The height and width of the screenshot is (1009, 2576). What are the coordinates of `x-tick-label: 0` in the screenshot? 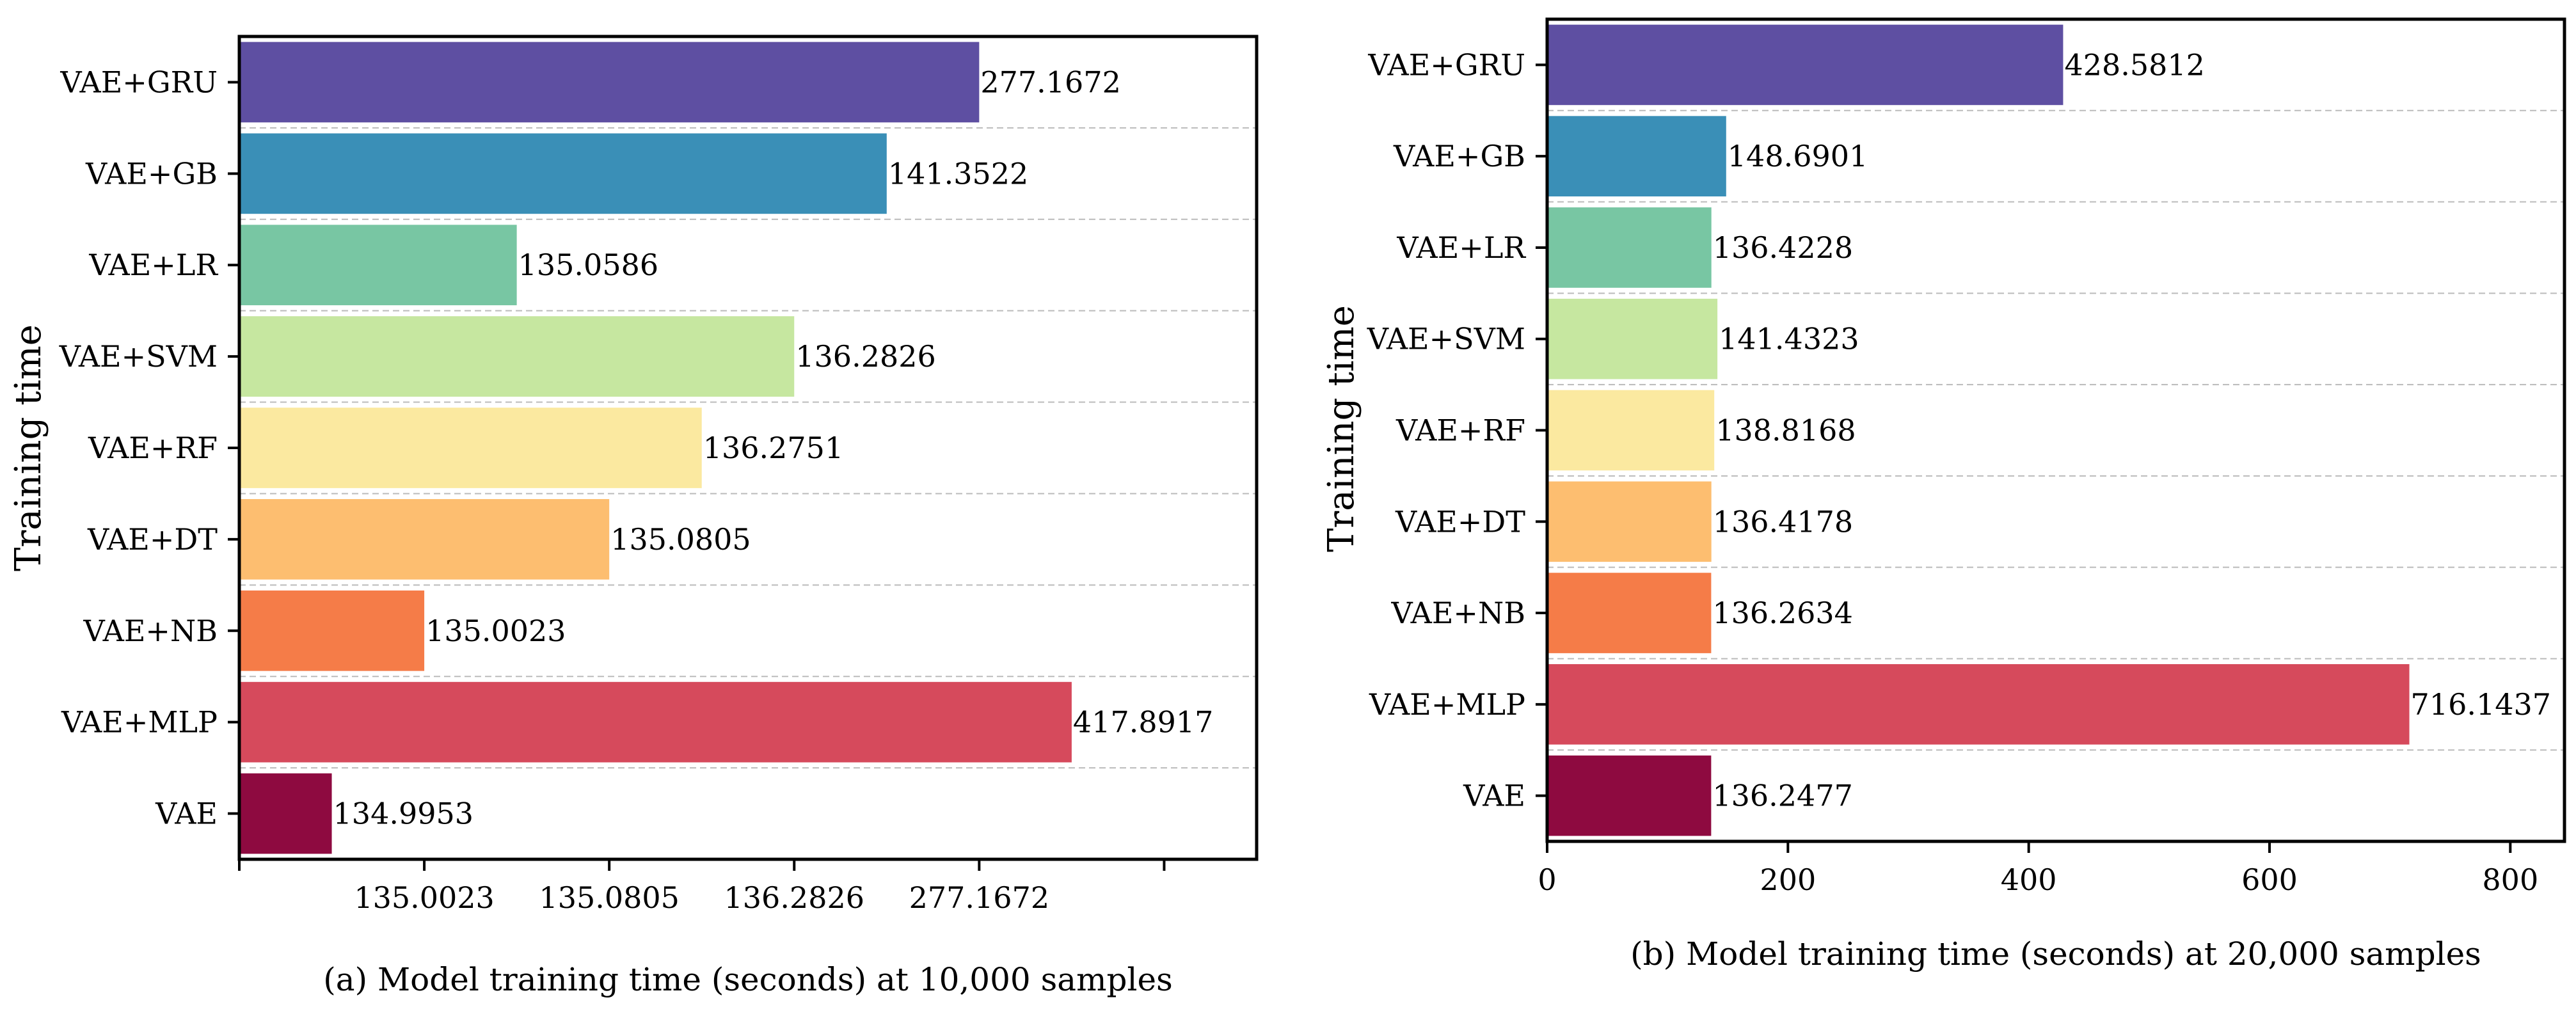 It's located at (1547, 879).